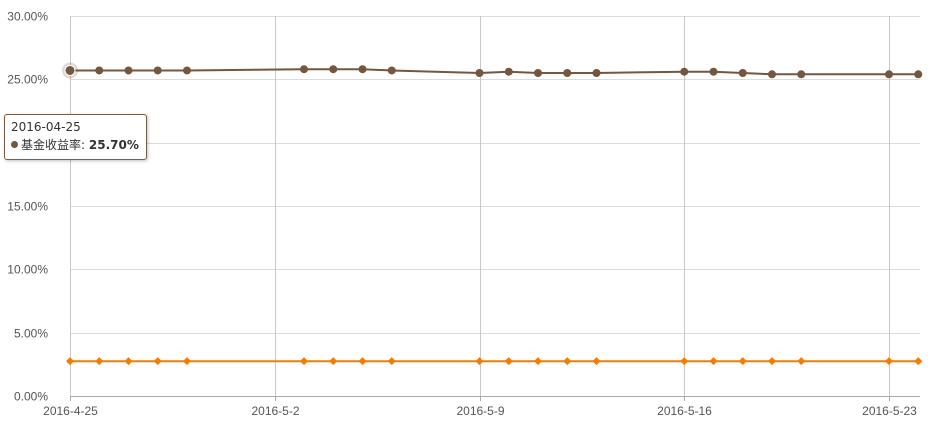 Image resolution: width=937 pixels, height=422 pixels. I want to click on y-tick-label: 30.00%, so click(27, 17).